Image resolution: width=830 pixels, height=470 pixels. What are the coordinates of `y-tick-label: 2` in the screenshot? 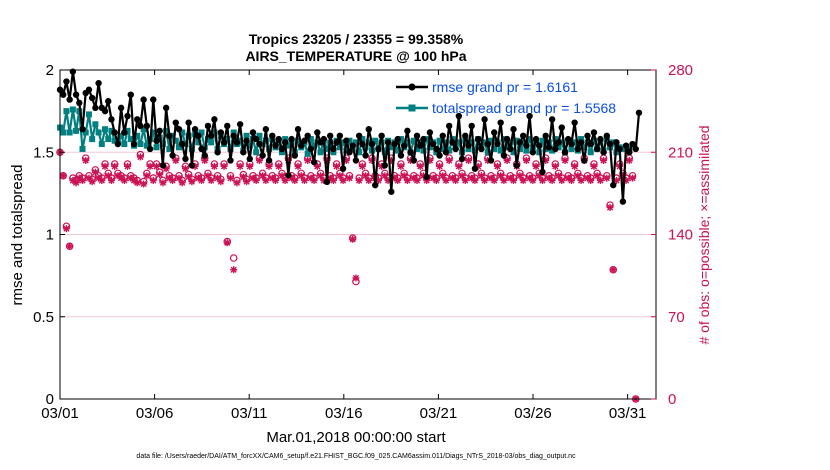 It's located at (50, 70).